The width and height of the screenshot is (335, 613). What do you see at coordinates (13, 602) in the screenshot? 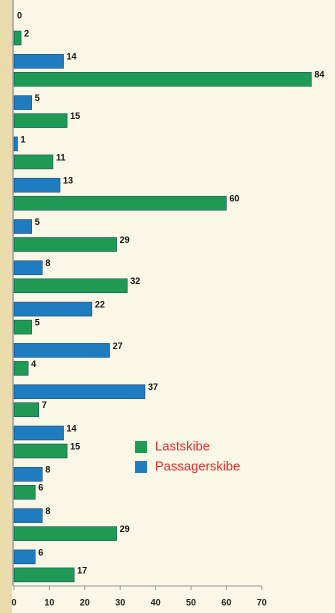
I see `x-tick-label: 0` at bounding box center [13, 602].